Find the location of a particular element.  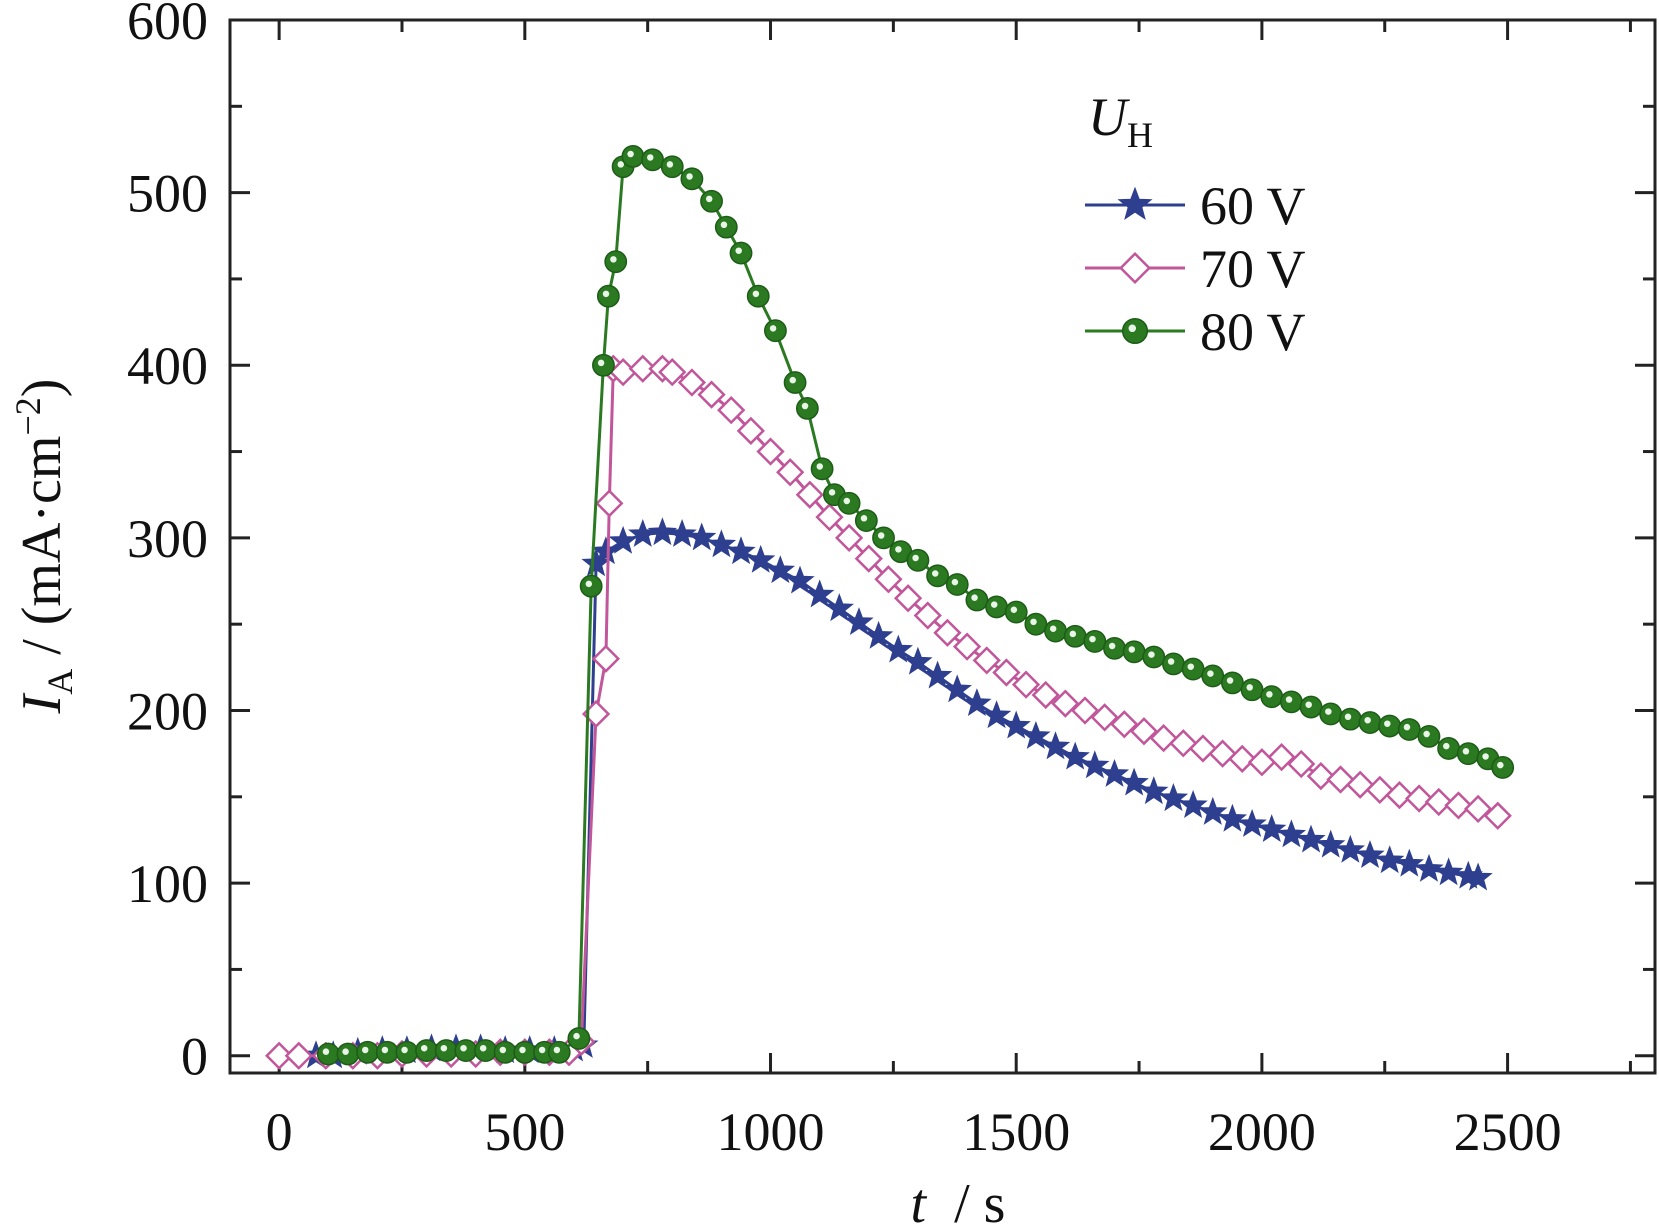

y-axis-subscript: A is located at coordinates (60, 682).